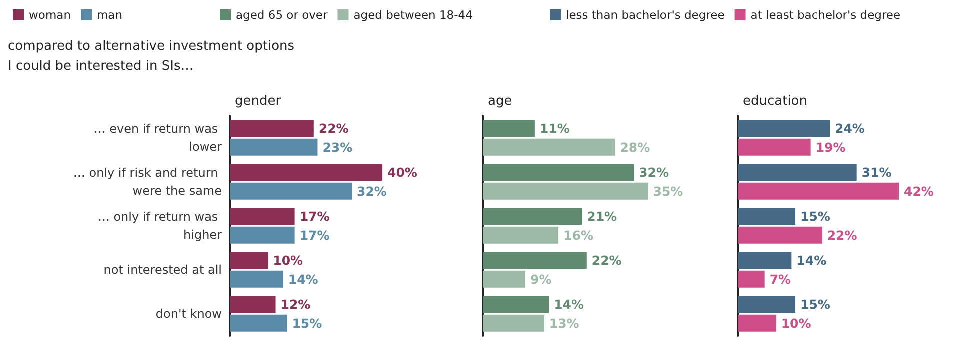 This screenshot has height=346, width=960. Describe the element at coordinates (775, 101) in the screenshot. I see `chart-title: education` at that location.